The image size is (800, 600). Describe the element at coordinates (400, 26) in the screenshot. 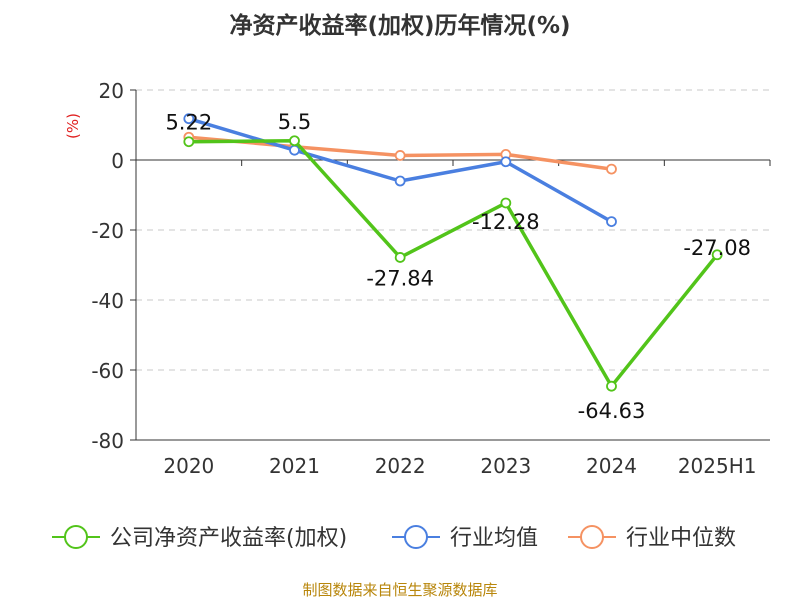

I see `chart-title: 净资产收益率(加权)历年情况(%)` at that location.